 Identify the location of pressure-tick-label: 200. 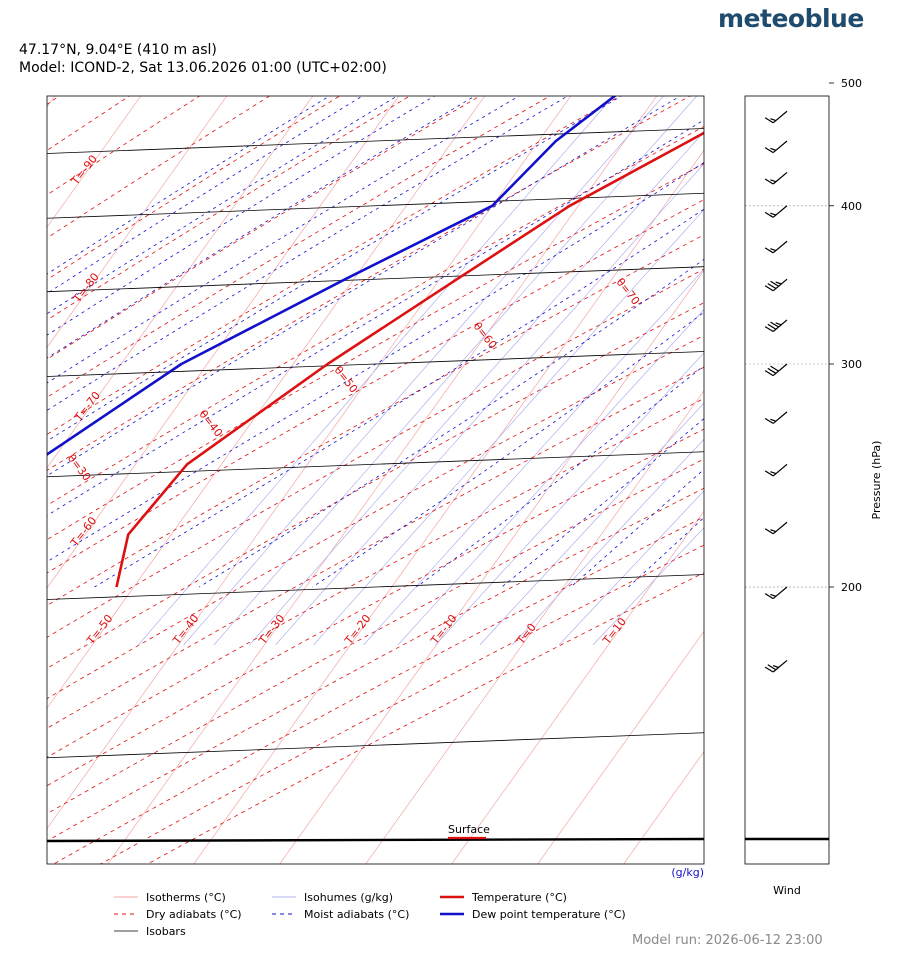
(851, 587).